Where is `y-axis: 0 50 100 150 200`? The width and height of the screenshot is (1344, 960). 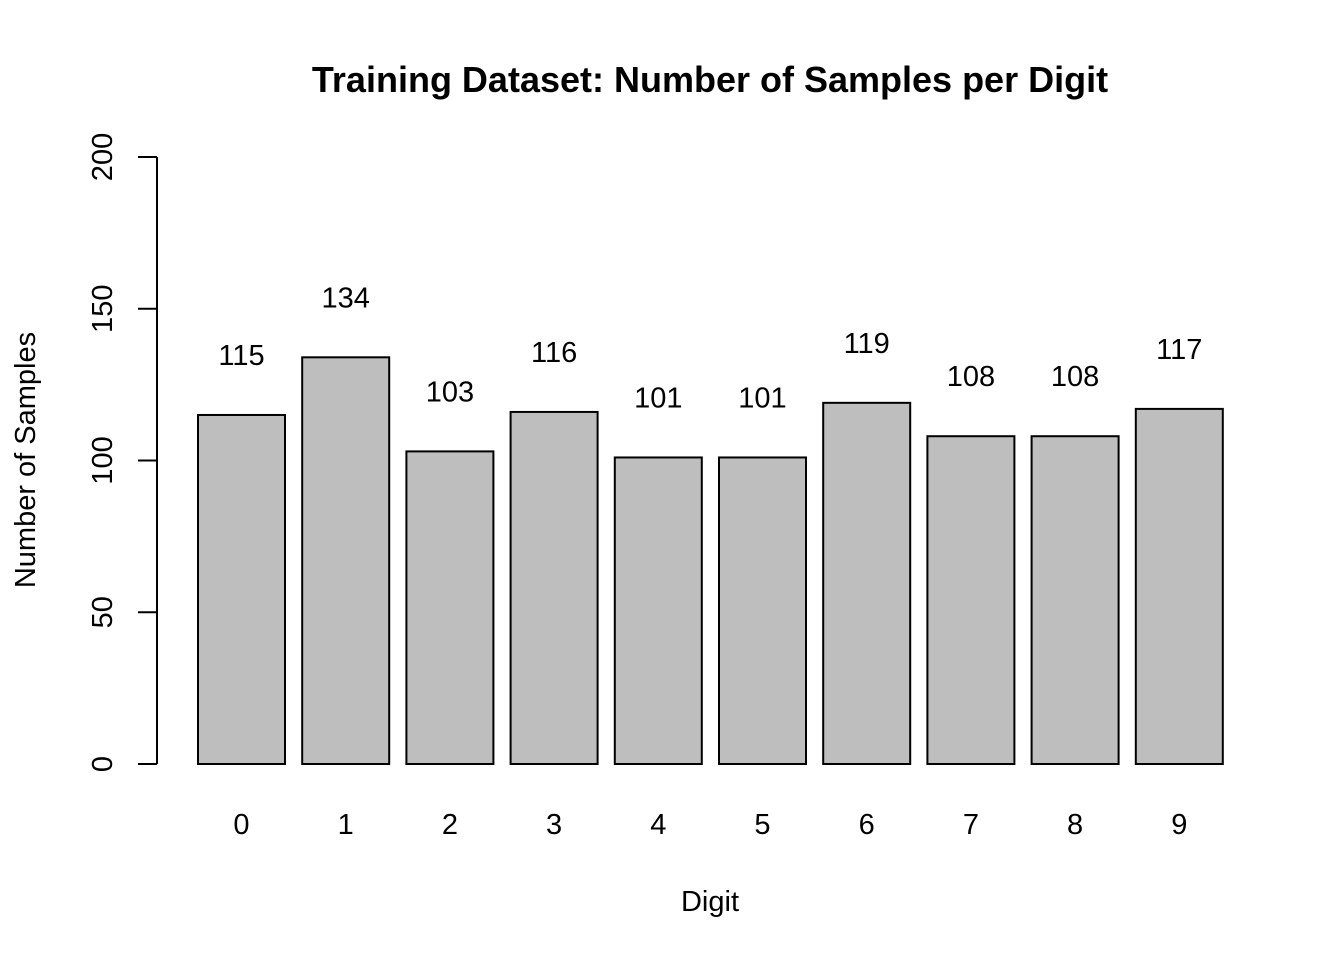
y-axis: 0 50 100 150 200 is located at coordinates (122, 452).